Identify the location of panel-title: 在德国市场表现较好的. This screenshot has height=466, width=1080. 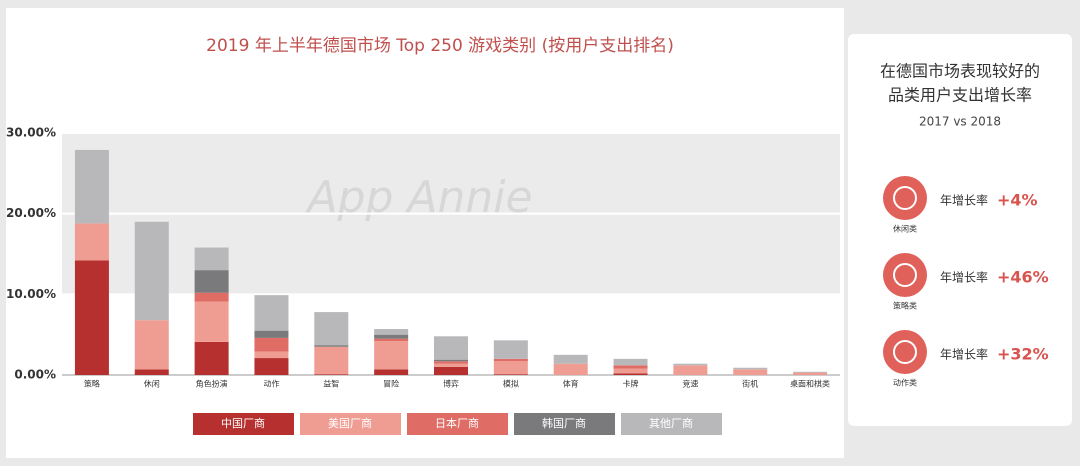
(960, 71).